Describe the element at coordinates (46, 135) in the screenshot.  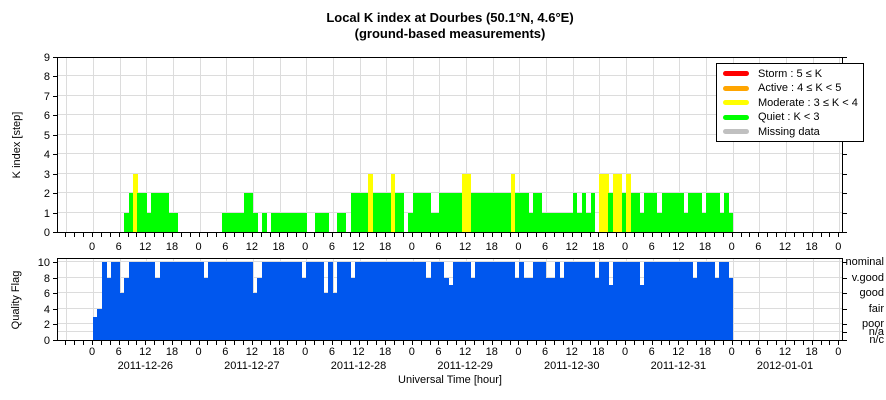
I see `k-y-tick-label: 5` at that location.